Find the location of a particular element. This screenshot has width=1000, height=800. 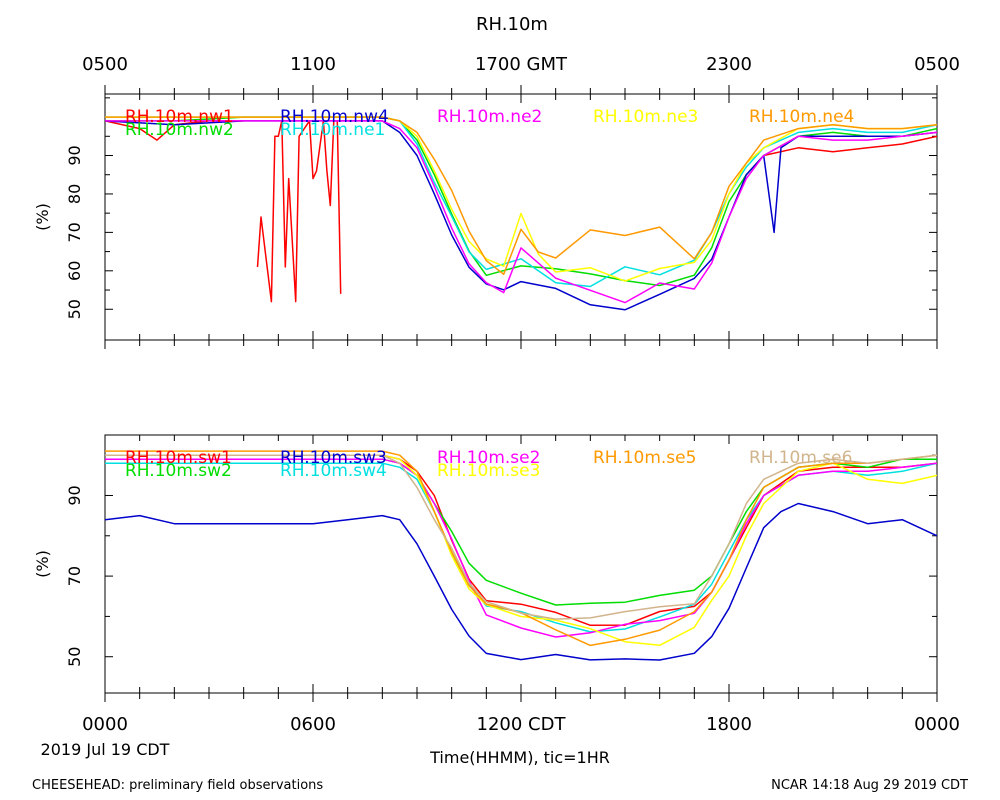

bottom-axis-labels: 0000 0600 1200 CDT 1800 0000 is located at coordinates (521, 724).